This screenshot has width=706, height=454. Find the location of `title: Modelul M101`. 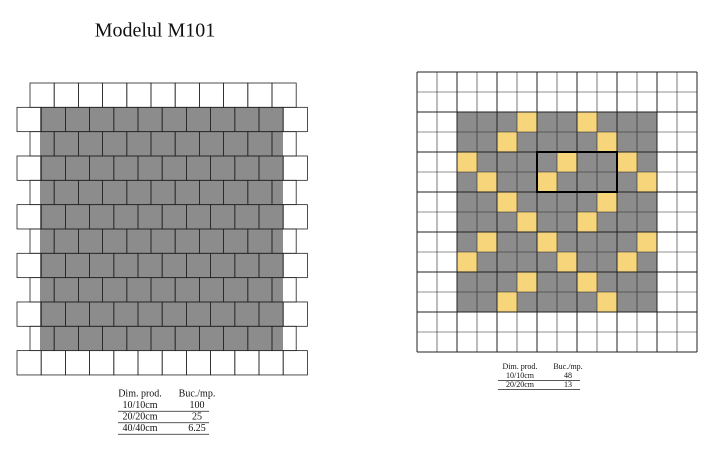

title: Modelul M101 is located at coordinates (155, 31).